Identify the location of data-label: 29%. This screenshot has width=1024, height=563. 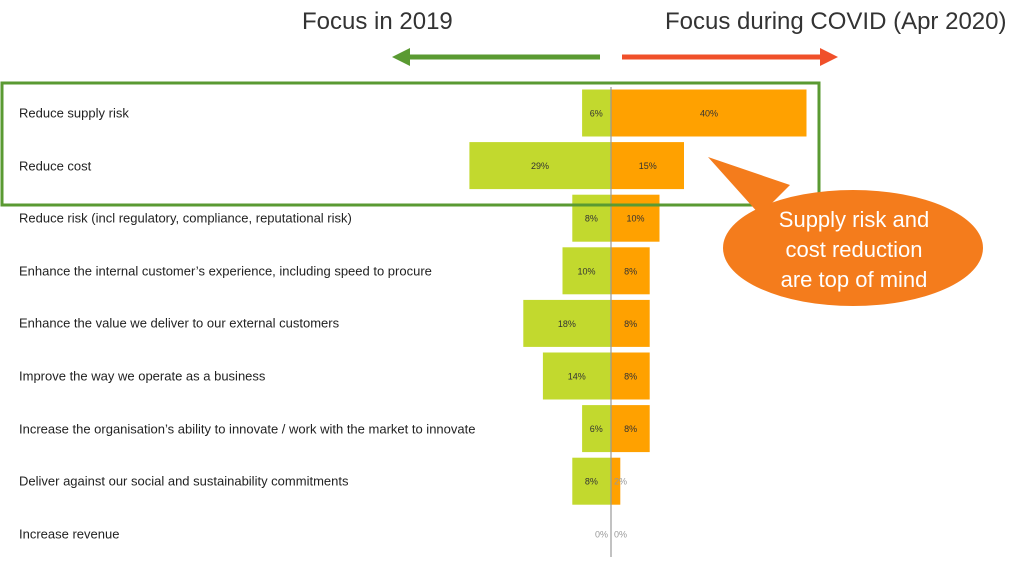
(540, 166).